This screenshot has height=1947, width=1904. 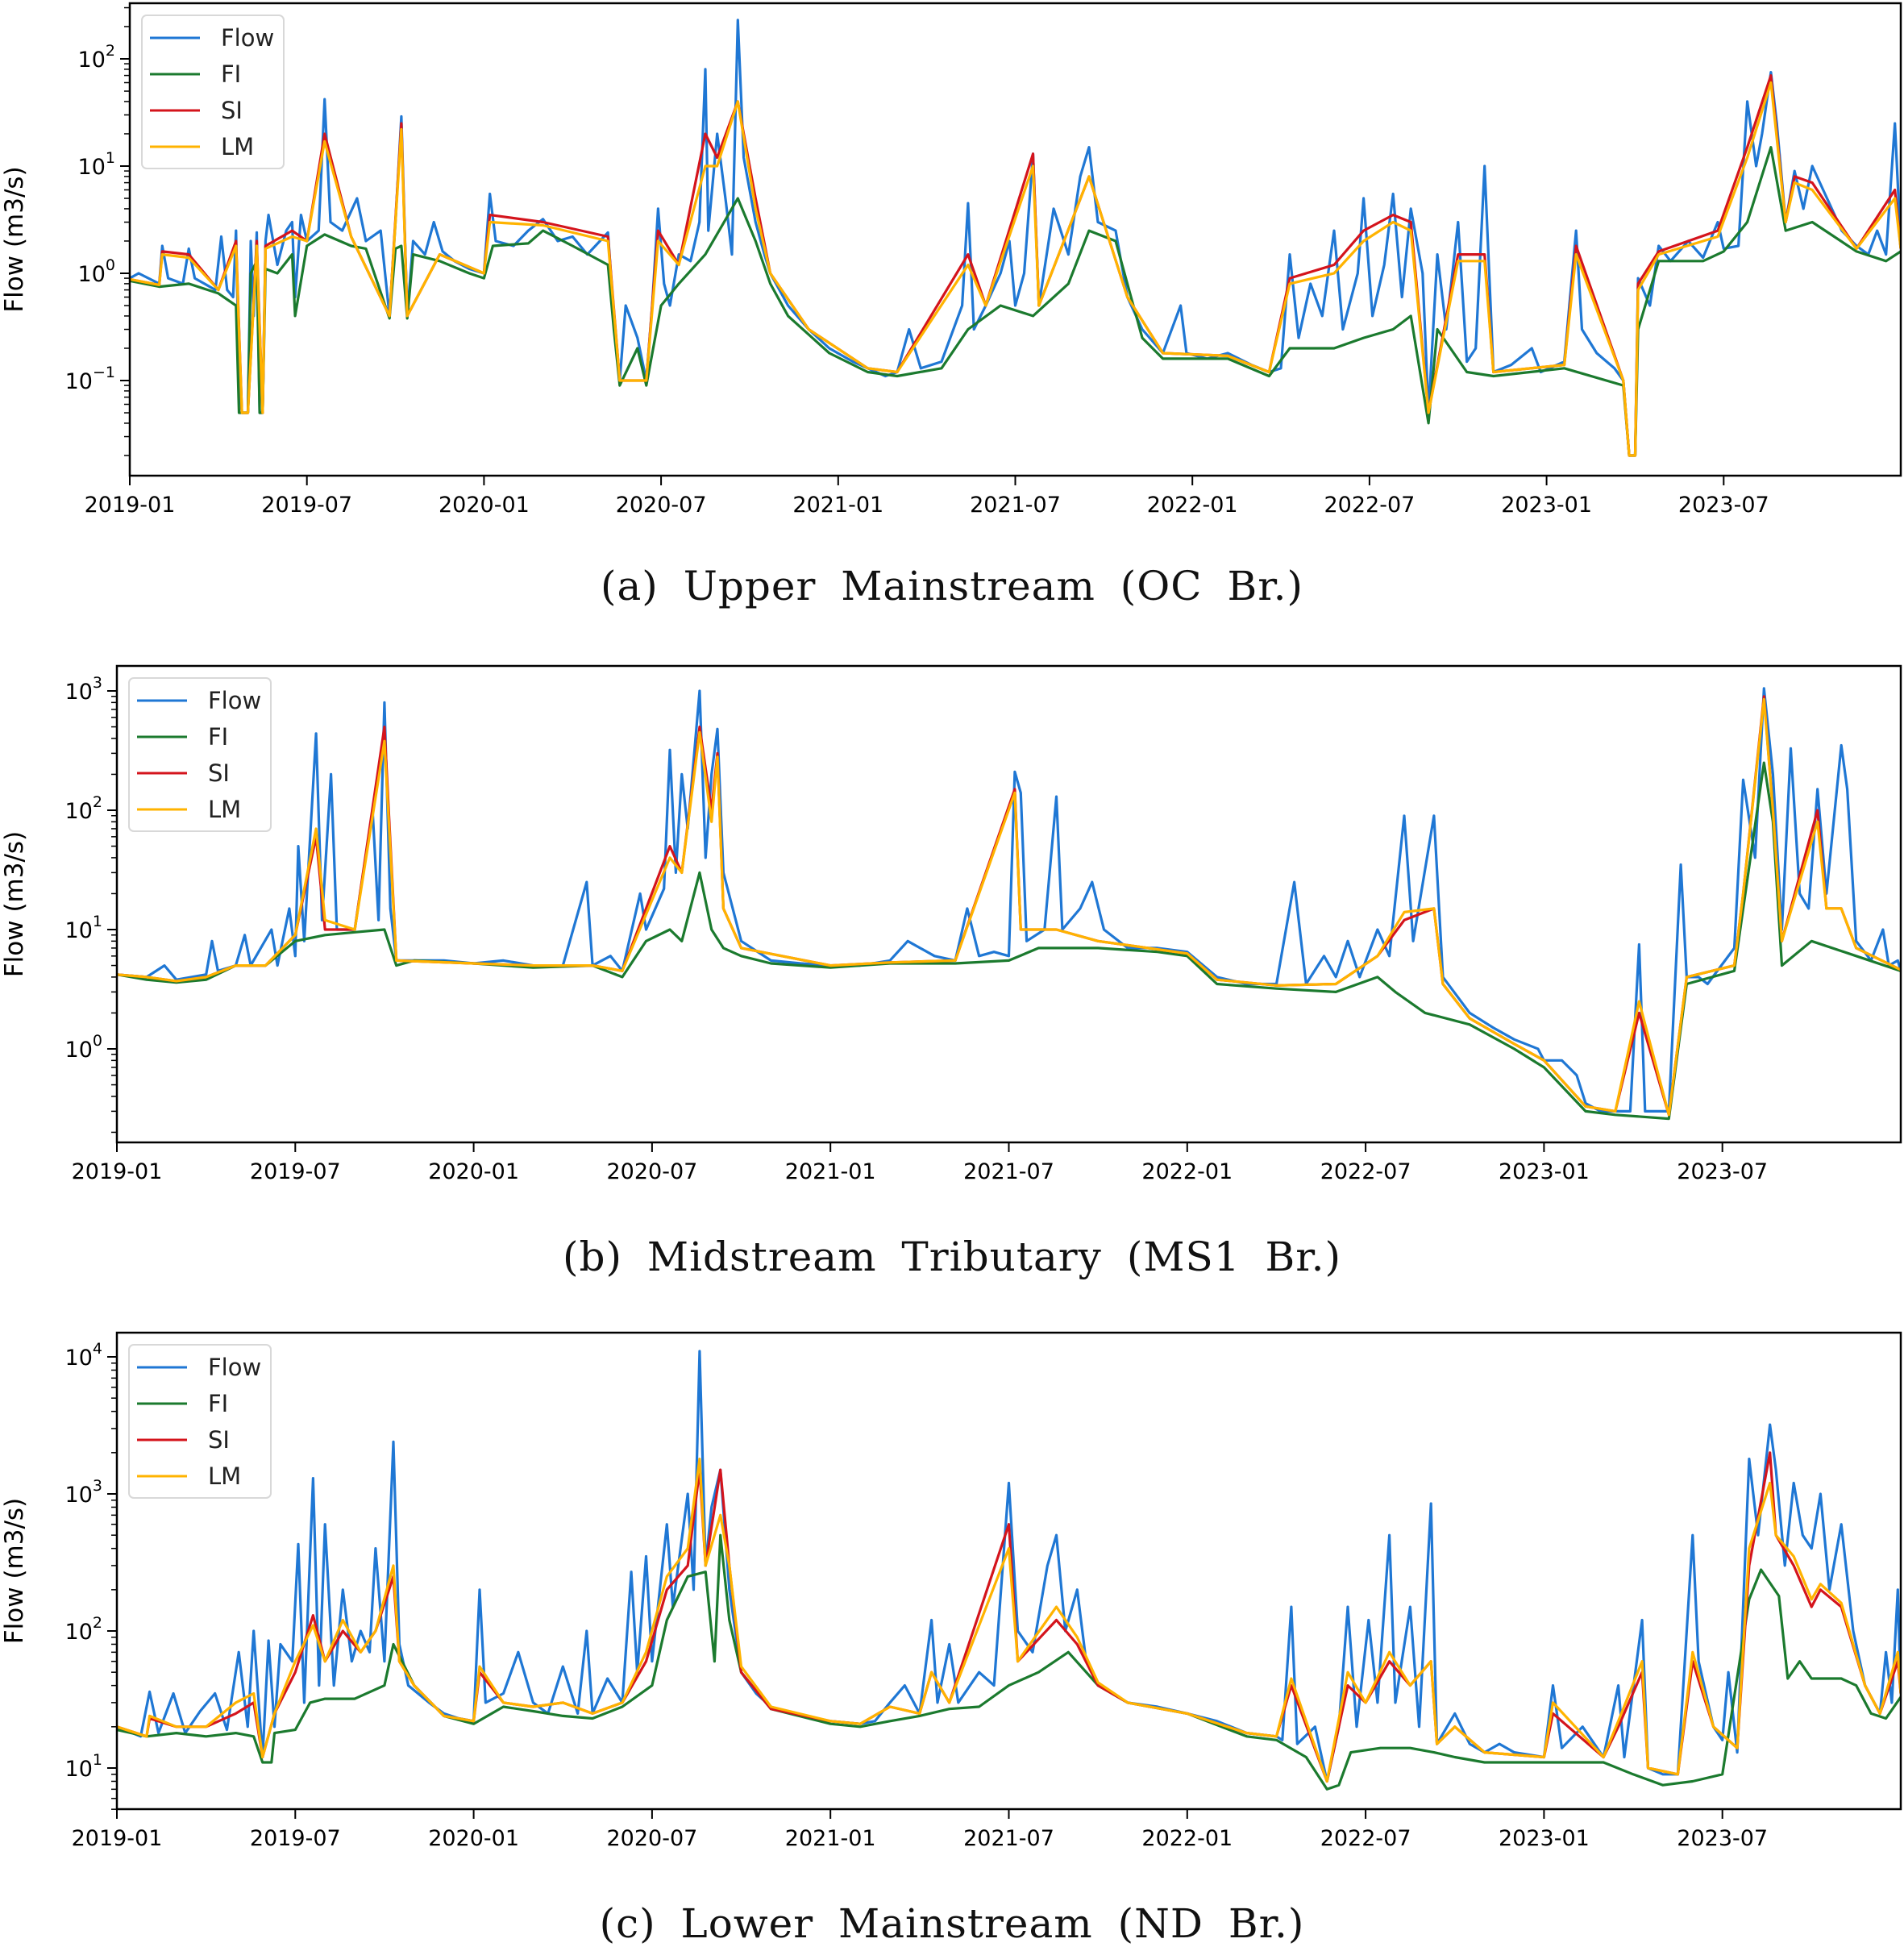 What do you see at coordinates (90, 379) in the screenshot?
I see `y-tick-label: 10⁻¹` at bounding box center [90, 379].